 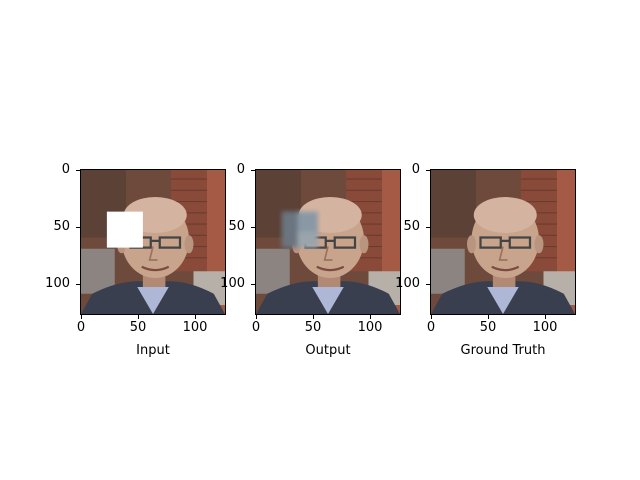 What do you see at coordinates (328, 242) in the screenshot?
I see `image-output` at bounding box center [328, 242].